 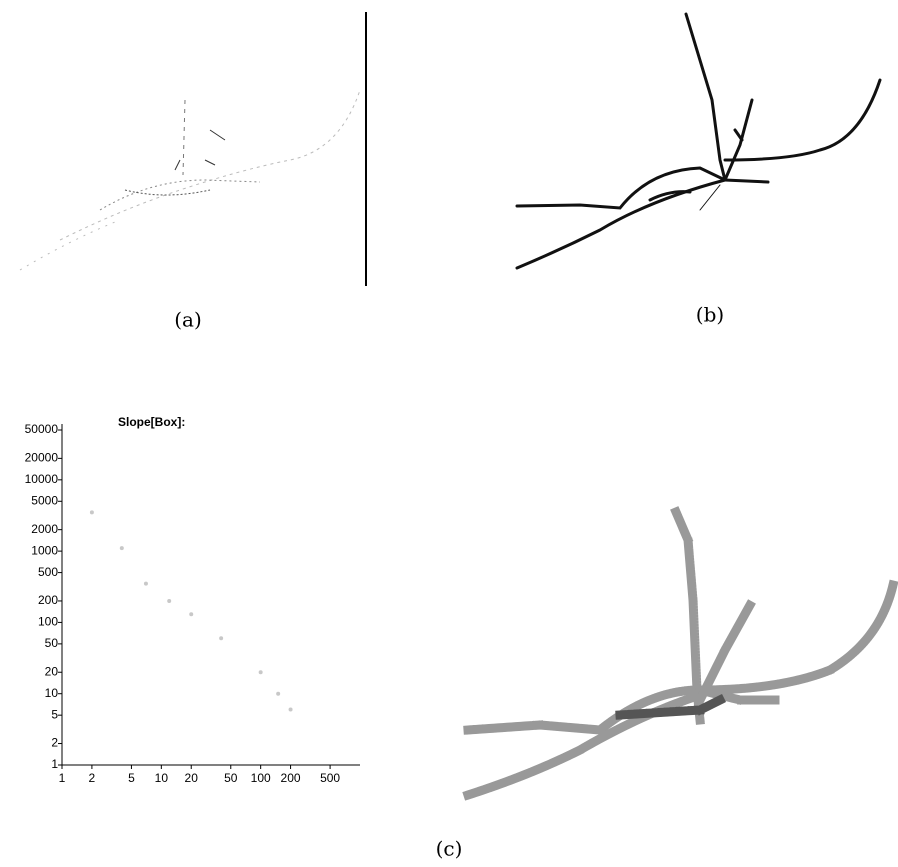 I want to click on y-tick-label: 1, so click(x=54, y=764).